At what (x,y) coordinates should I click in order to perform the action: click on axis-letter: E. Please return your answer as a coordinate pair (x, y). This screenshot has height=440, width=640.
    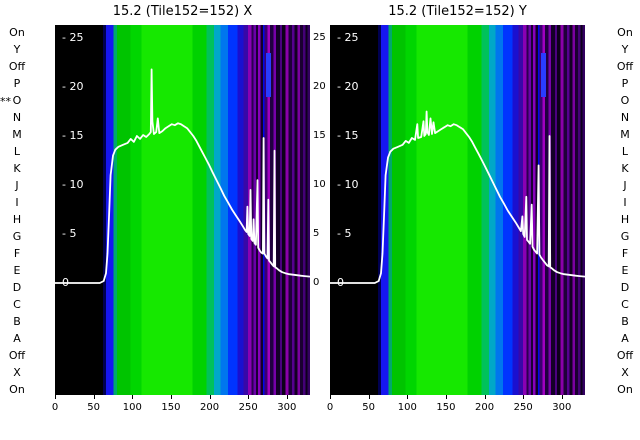
    Looking at the image, I should click on (625, 270).